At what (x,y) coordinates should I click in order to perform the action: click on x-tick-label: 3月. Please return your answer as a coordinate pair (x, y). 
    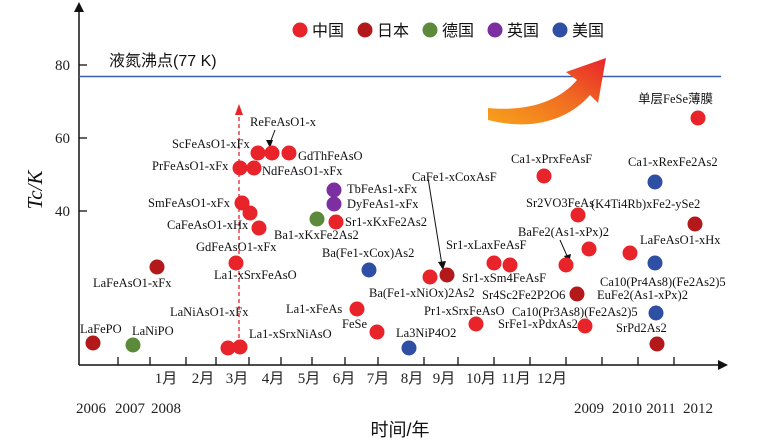
    Looking at the image, I should click on (237, 379).